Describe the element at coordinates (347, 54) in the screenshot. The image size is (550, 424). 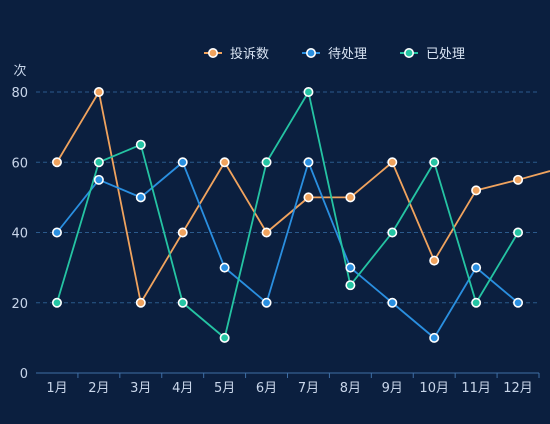
I see `legend-label: 待处理` at that location.